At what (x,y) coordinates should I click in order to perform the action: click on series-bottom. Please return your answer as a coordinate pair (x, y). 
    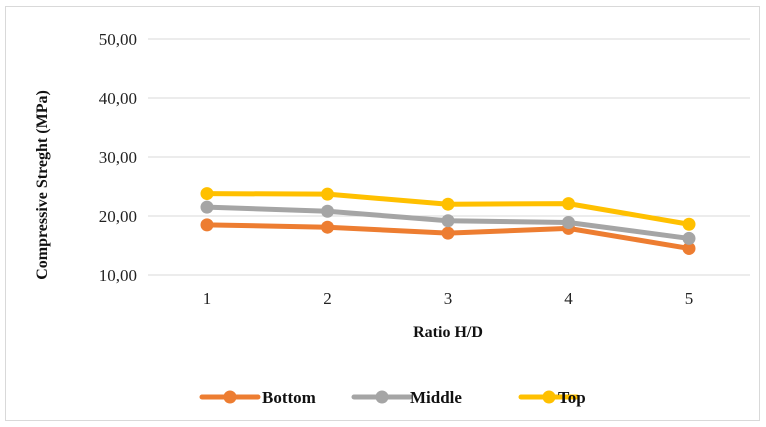
    Looking at the image, I should click on (448, 236).